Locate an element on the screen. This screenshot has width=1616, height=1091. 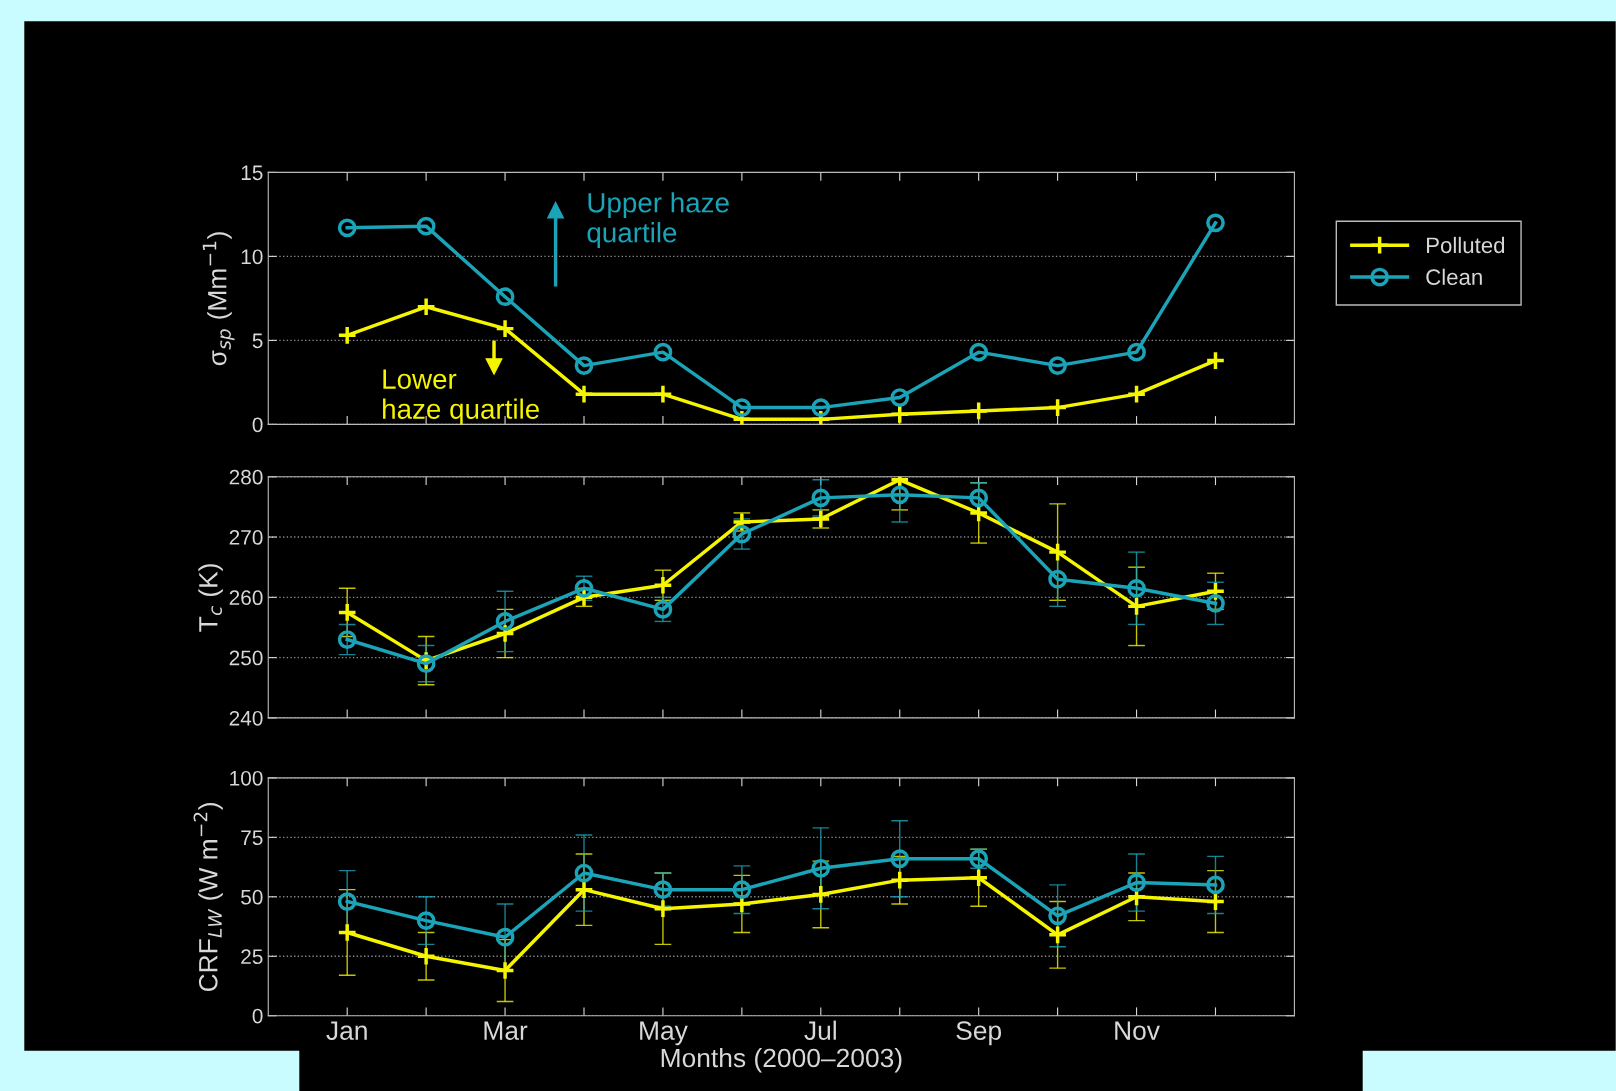
y-axis-title: σ$_{sp}$ (Mm$^{−1}$) is located at coordinates (218, 299).